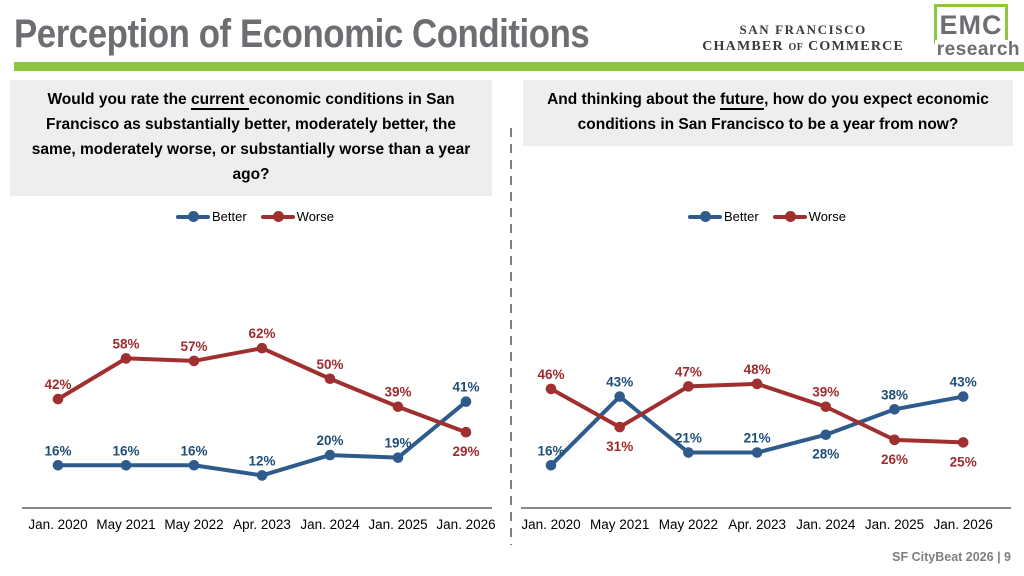 The height and width of the screenshot is (576, 1024). I want to click on svg-text: 42%, so click(57, 384).